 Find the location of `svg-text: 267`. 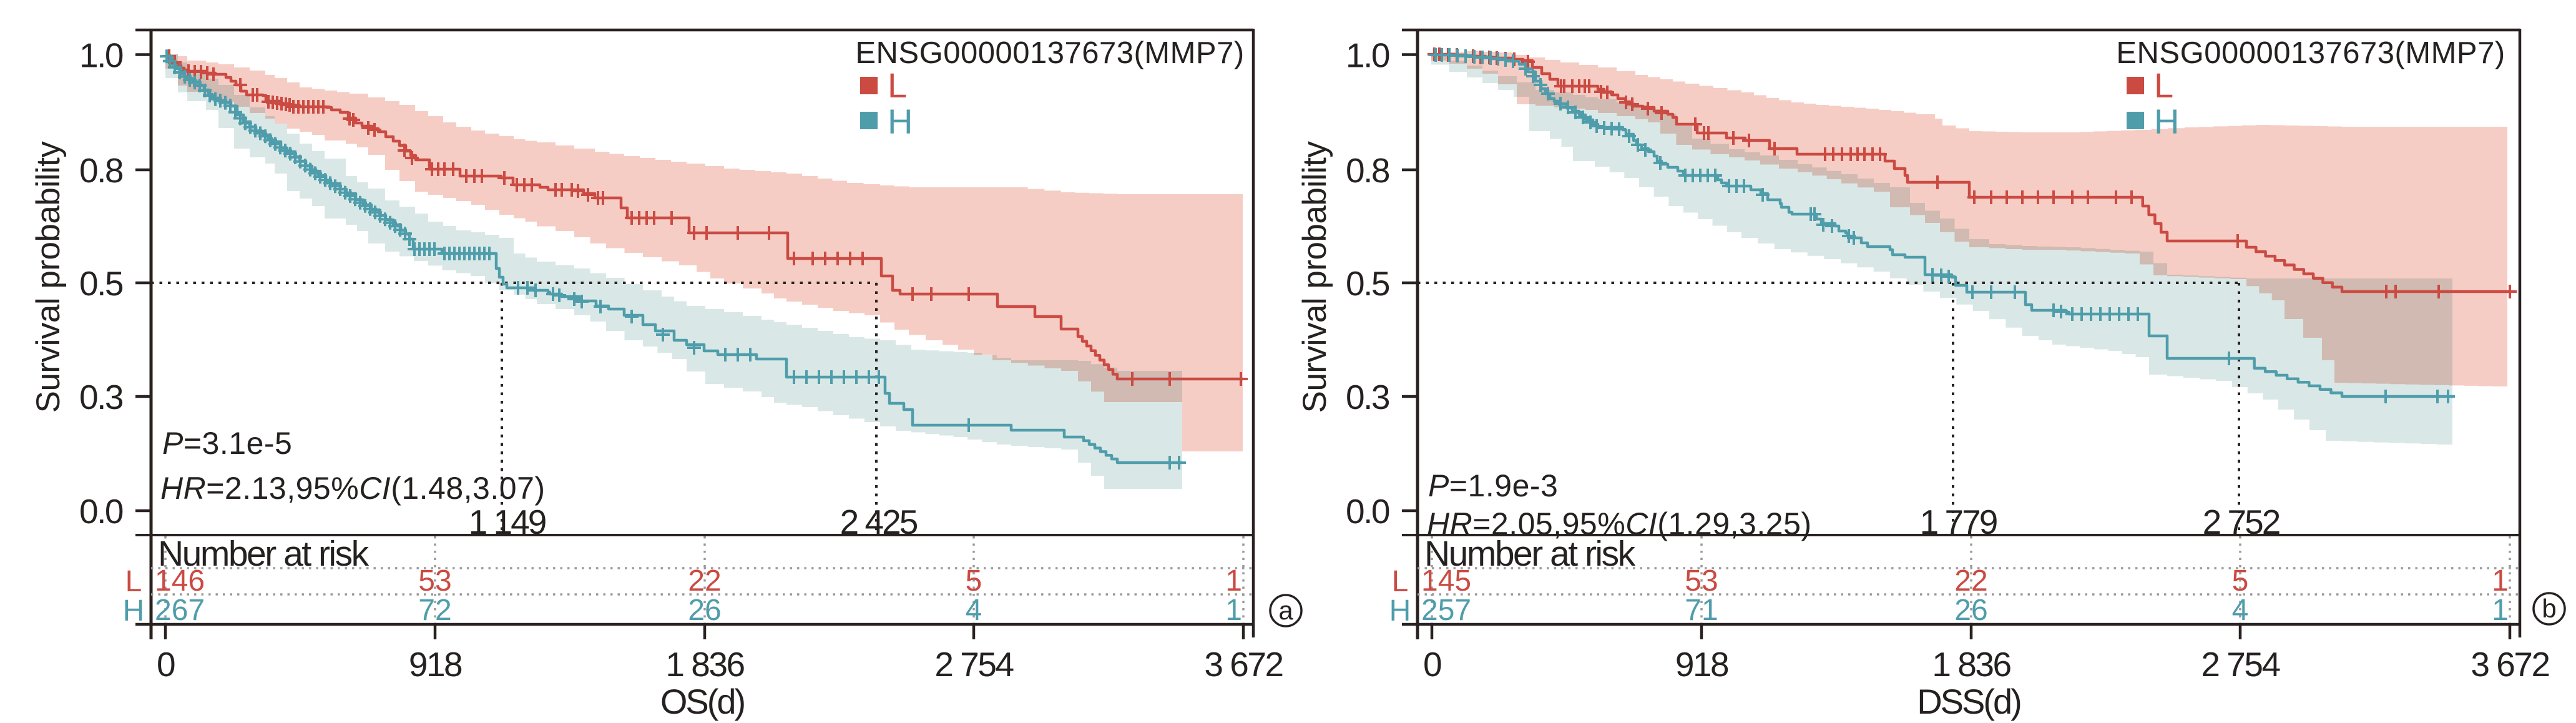

svg-text: 267 is located at coordinates (180, 610).